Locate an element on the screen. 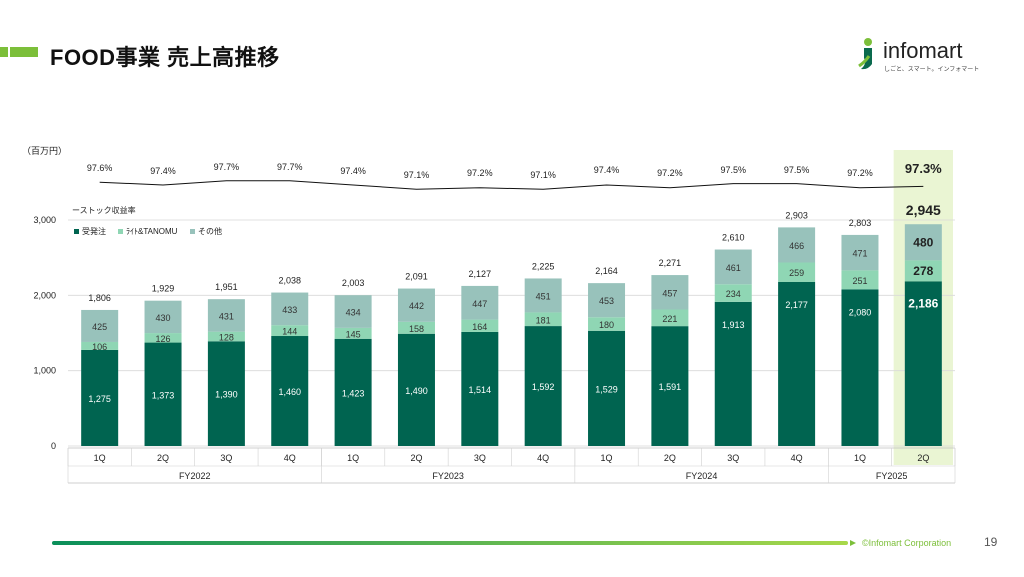 The image size is (1024, 577). data-label: 234 is located at coordinates (733, 294).